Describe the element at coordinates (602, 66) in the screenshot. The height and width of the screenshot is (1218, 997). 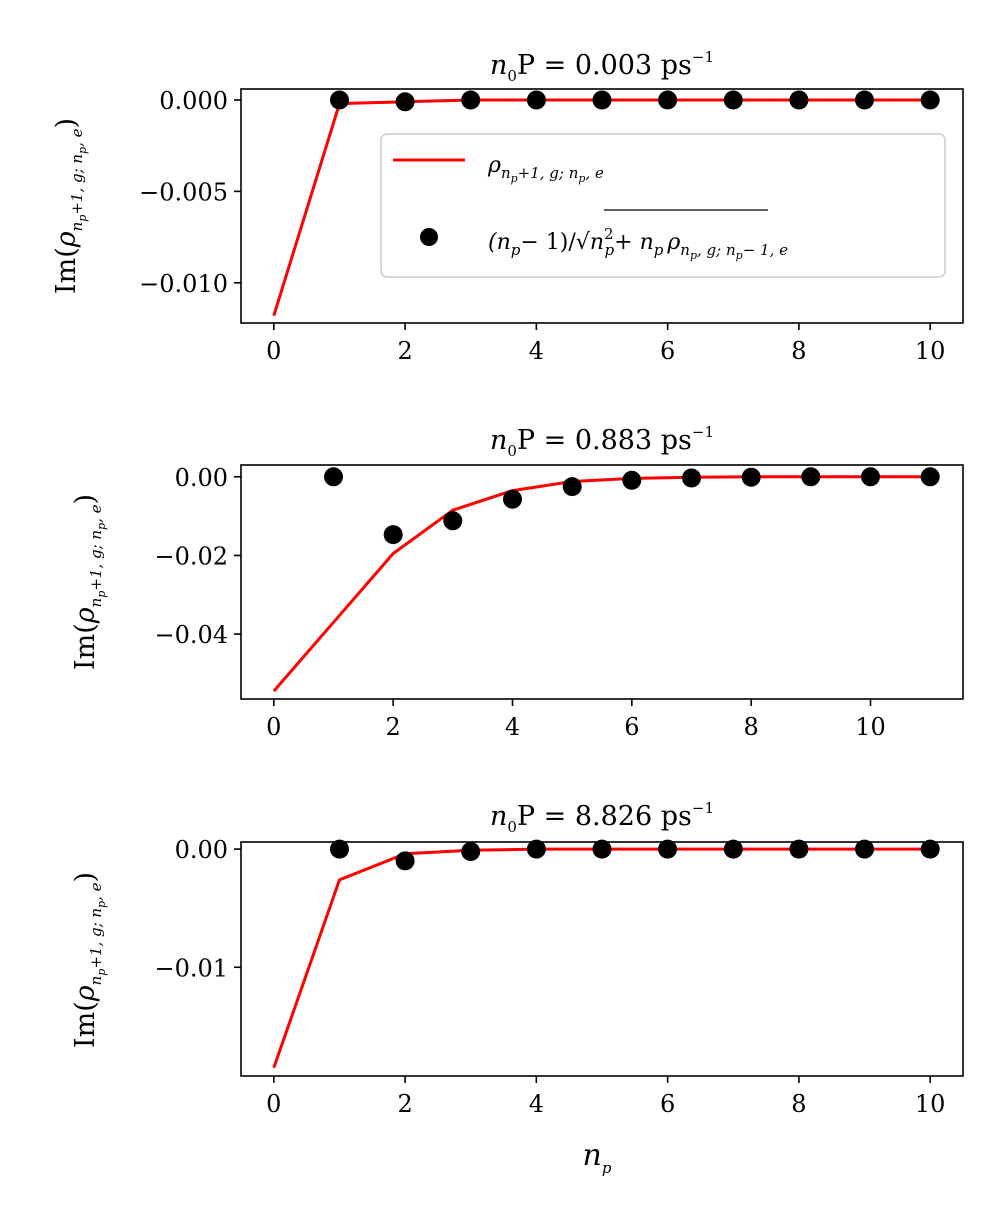
I see `subplot-1-title: n0P = 0.003 ps−1` at that location.